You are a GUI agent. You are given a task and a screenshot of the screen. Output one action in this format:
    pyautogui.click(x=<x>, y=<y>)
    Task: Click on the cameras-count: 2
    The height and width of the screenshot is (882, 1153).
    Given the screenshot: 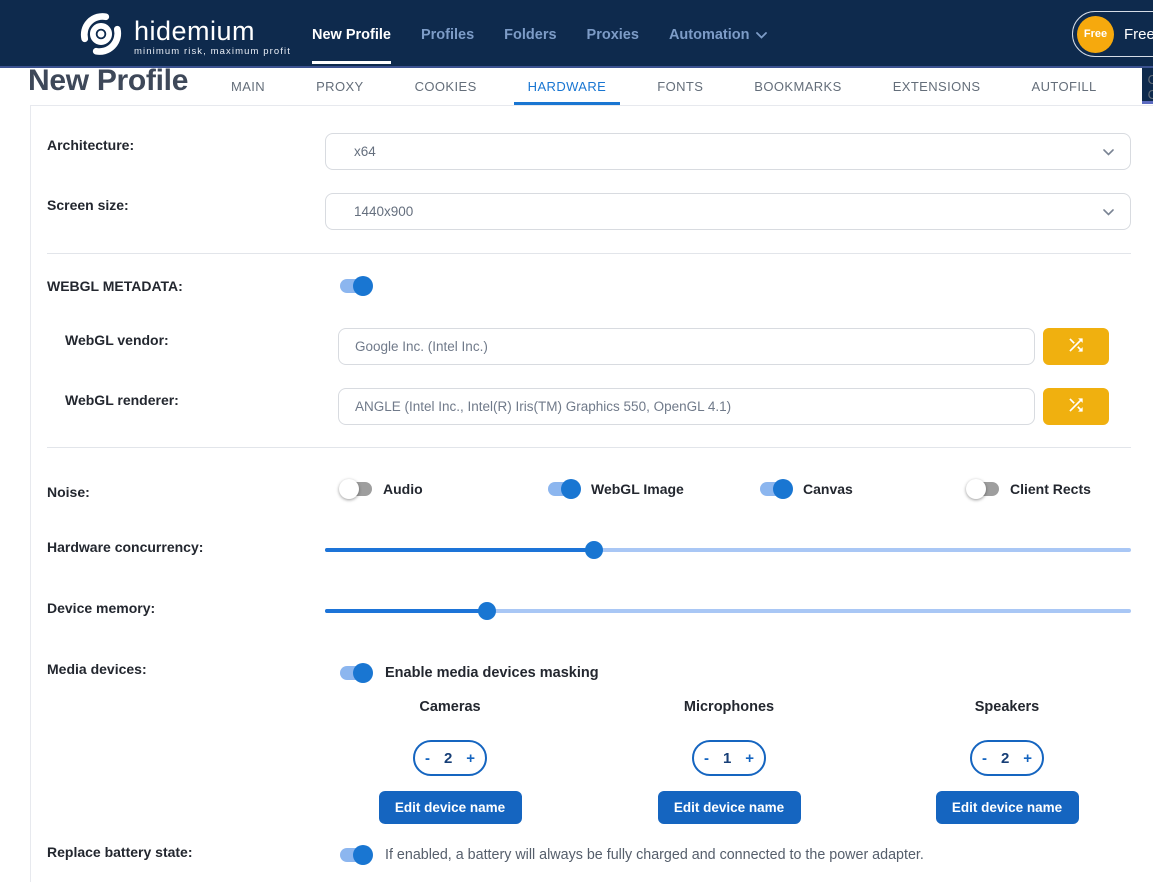 What is the action you would take?
    pyautogui.click(x=448, y=758)
    